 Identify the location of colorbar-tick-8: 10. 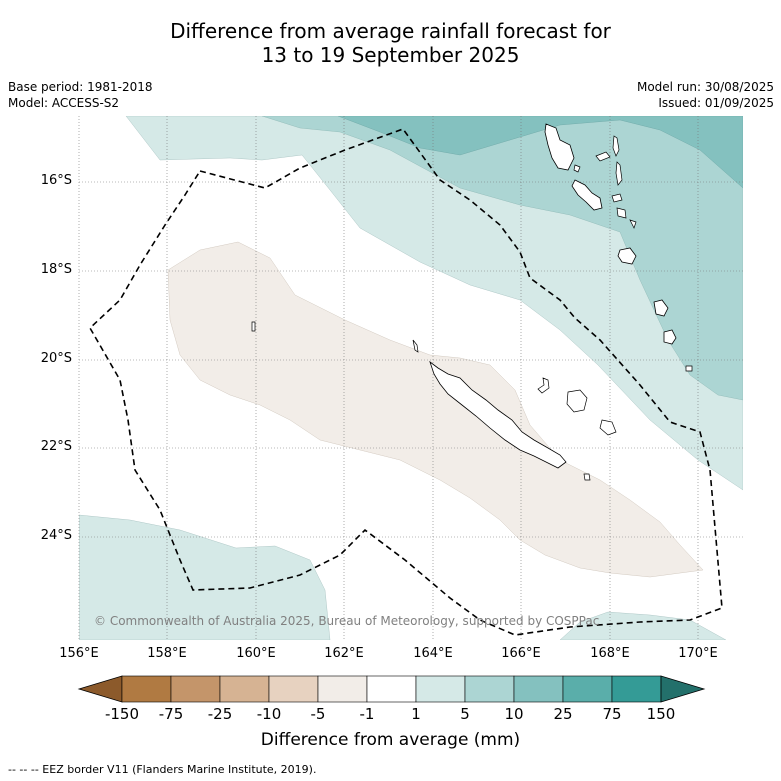
(514, 714).